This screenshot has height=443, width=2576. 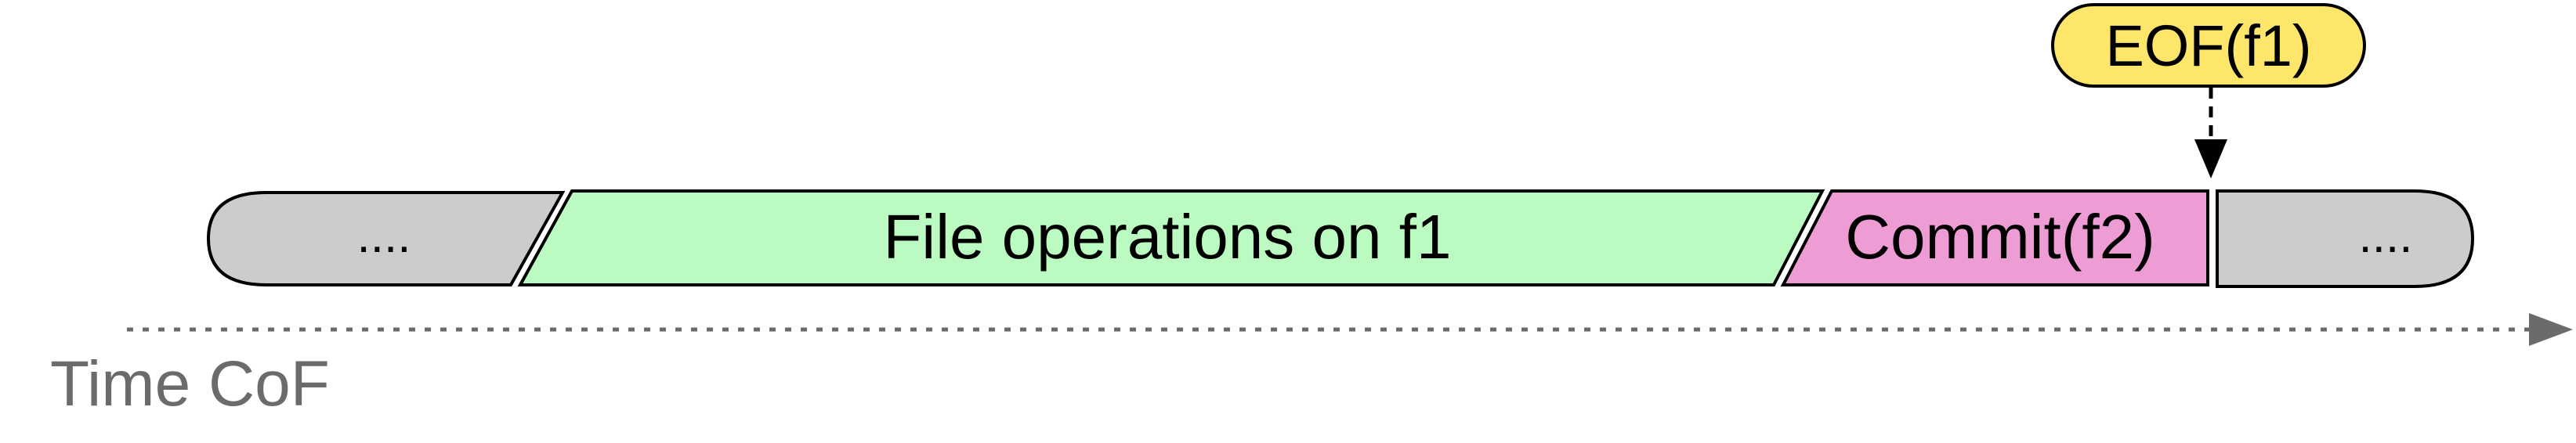 I want to click on time-axis-label: Time CoF, so click(x=190, y=384).